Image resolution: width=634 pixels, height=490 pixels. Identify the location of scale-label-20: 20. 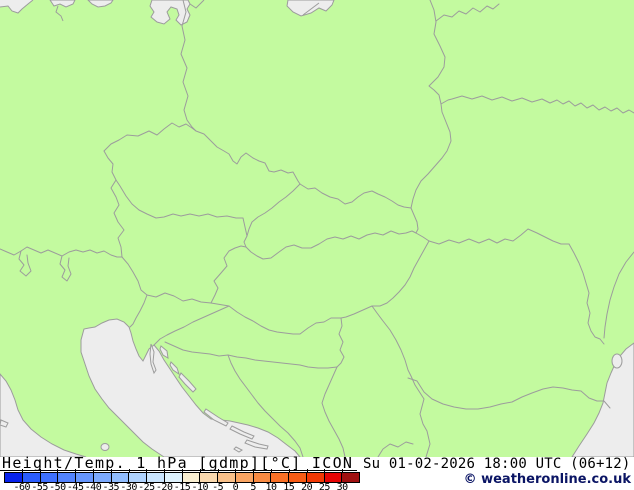
(307, 486).